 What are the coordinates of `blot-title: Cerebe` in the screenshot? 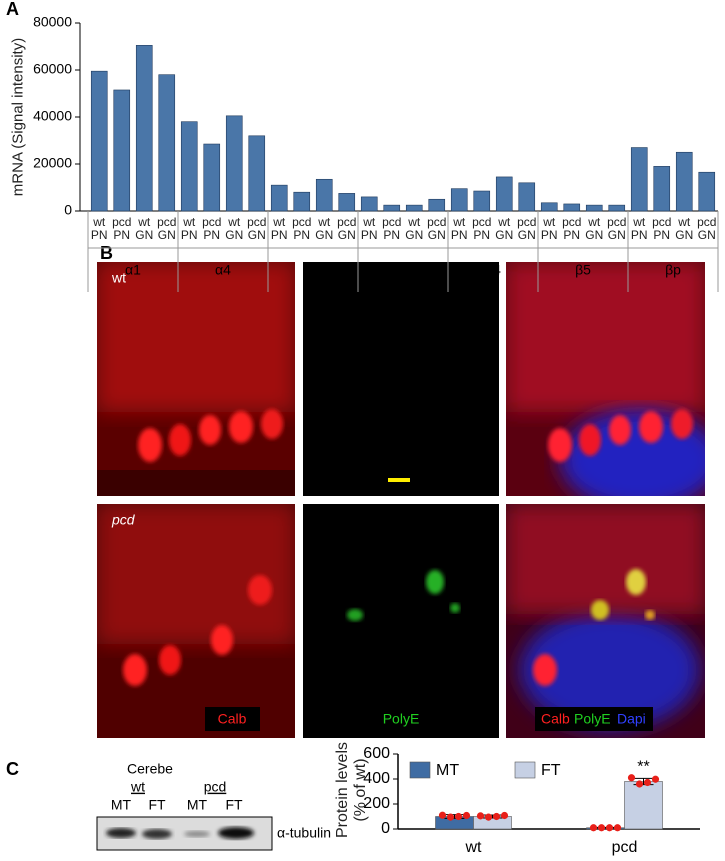 It's located at (150, 769).